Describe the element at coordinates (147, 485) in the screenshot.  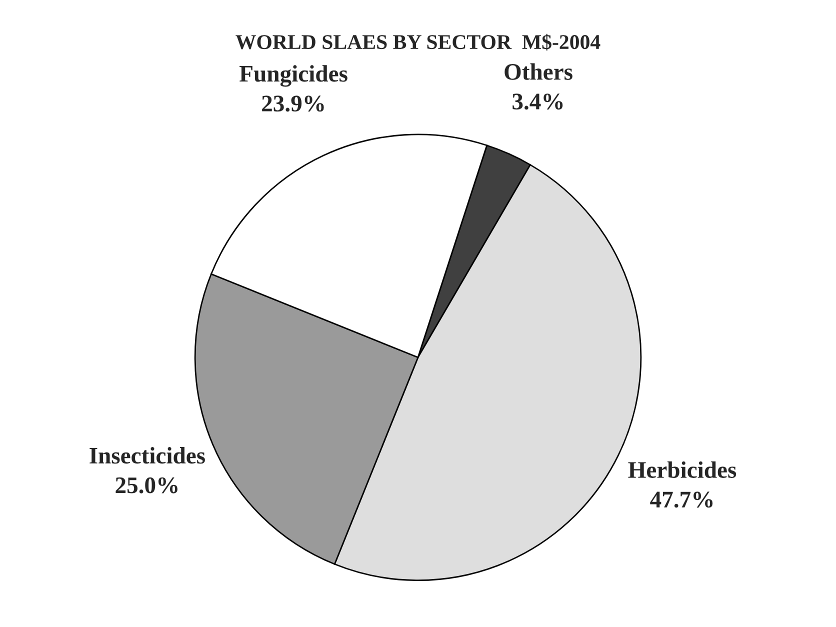
I see `data-label: 25.0%` at that location.